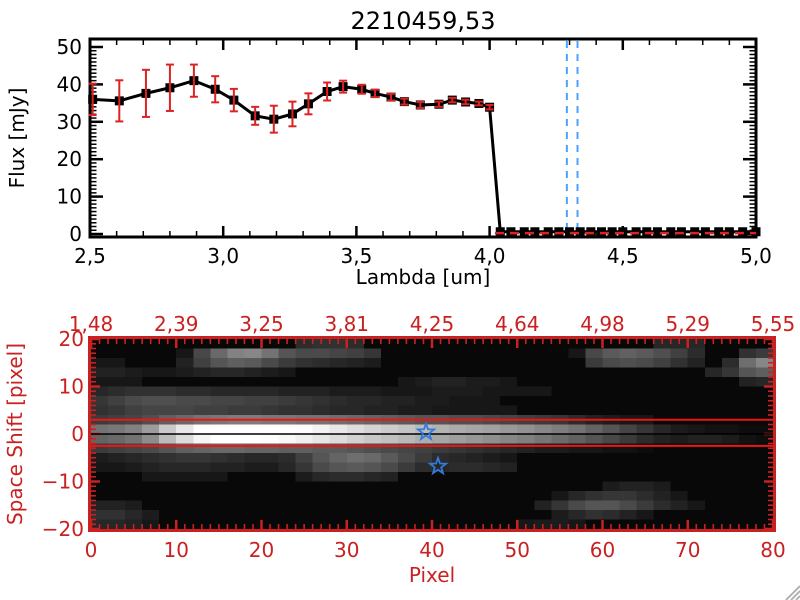  I want to click on space-shift-tick-label: 20, so click(71, 339).